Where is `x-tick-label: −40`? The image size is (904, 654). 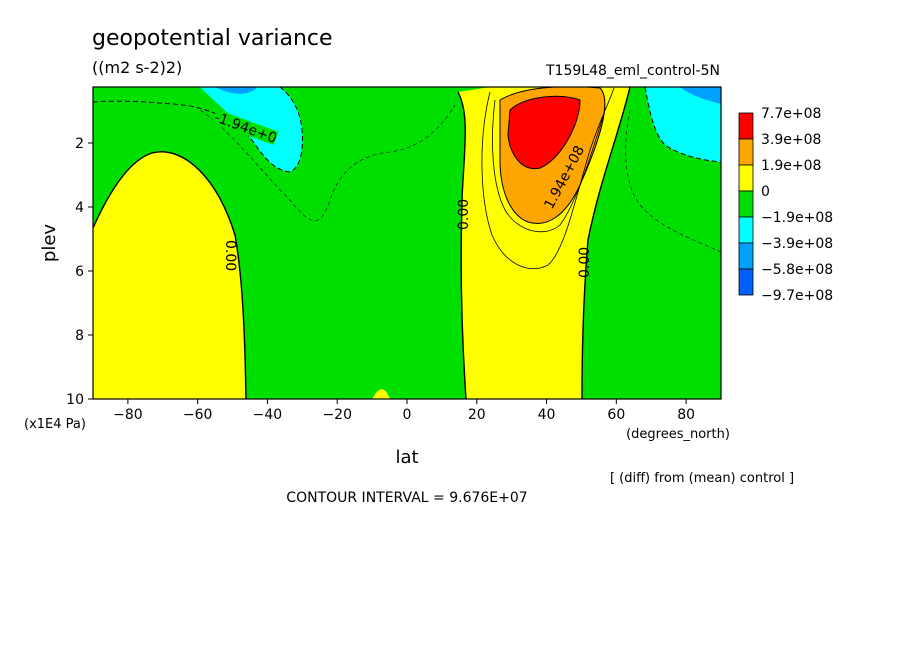
x-tick-label: −40 is located at coordinates (268, 415).